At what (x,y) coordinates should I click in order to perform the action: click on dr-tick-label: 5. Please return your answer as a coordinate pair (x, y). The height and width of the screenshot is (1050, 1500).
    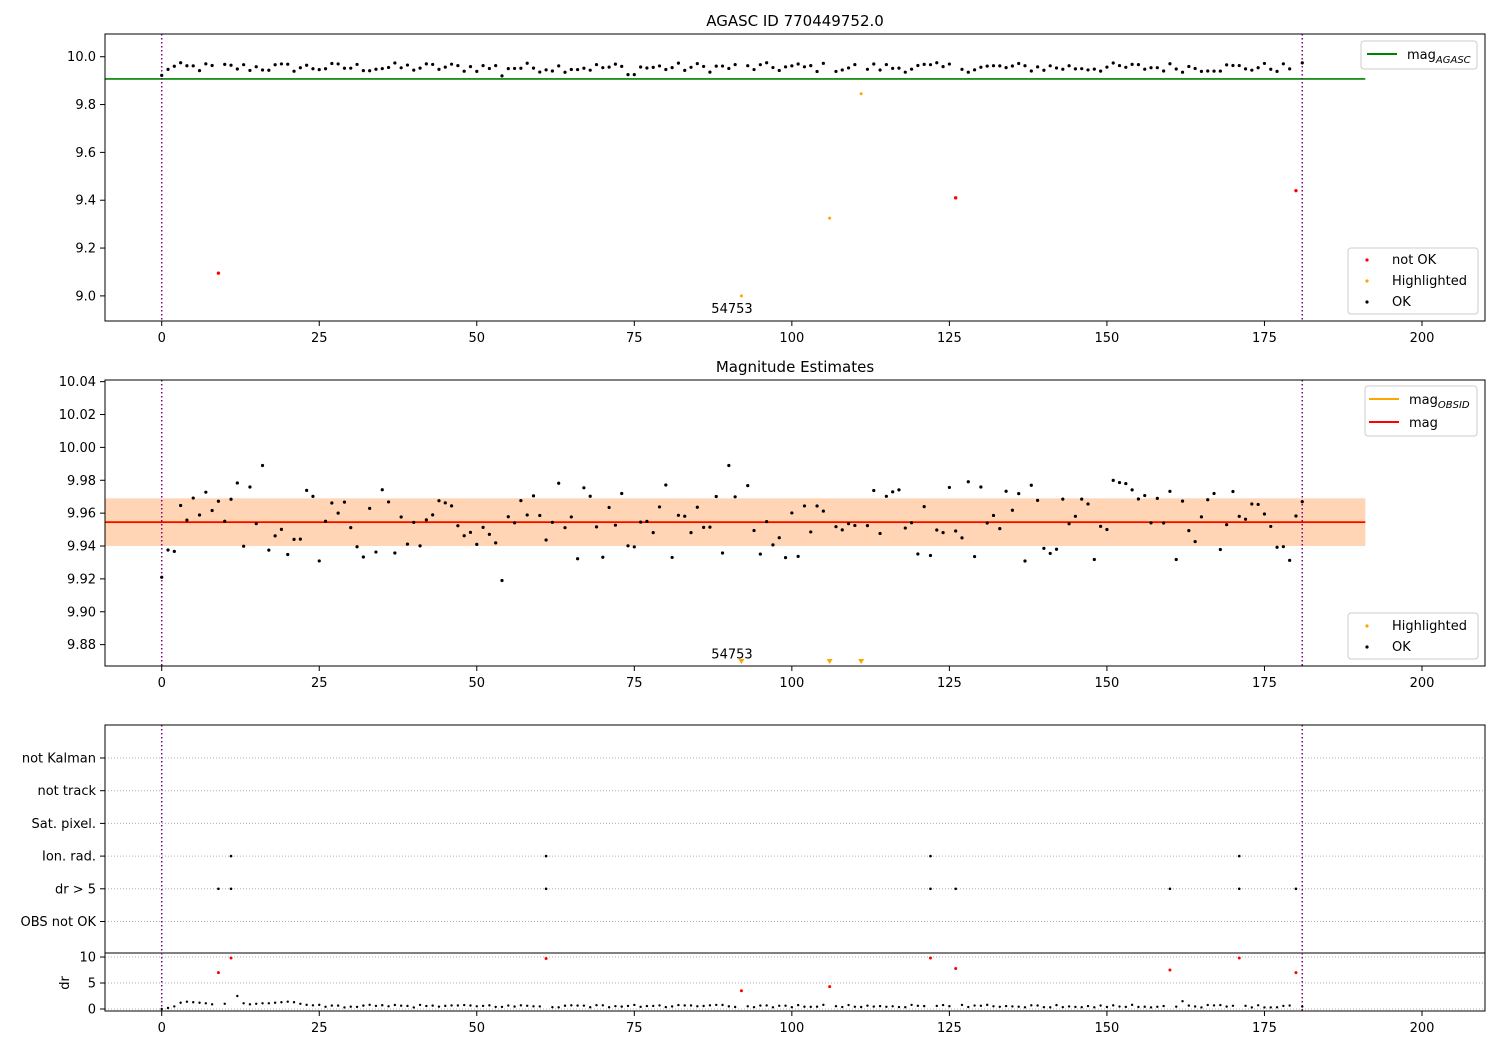
    Looking at the image, I should click on (92, 984).